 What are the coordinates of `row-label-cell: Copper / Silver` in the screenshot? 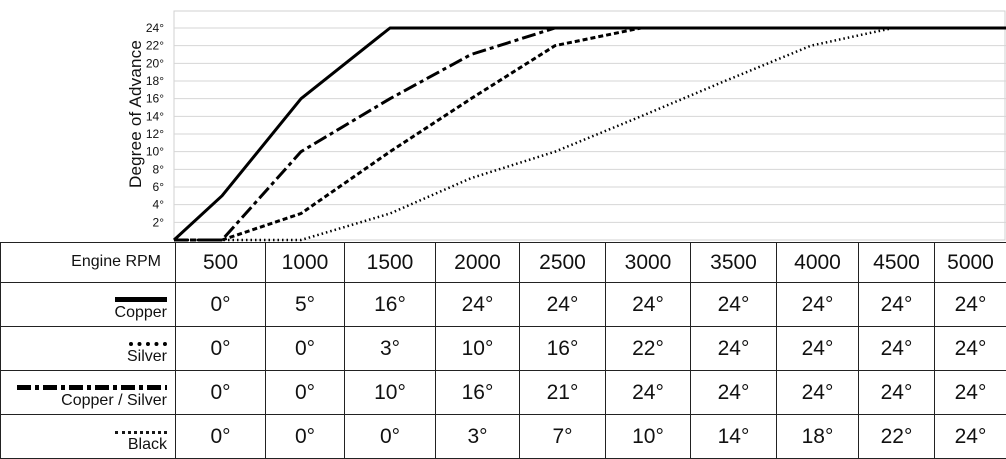 It's located at (88, 393).